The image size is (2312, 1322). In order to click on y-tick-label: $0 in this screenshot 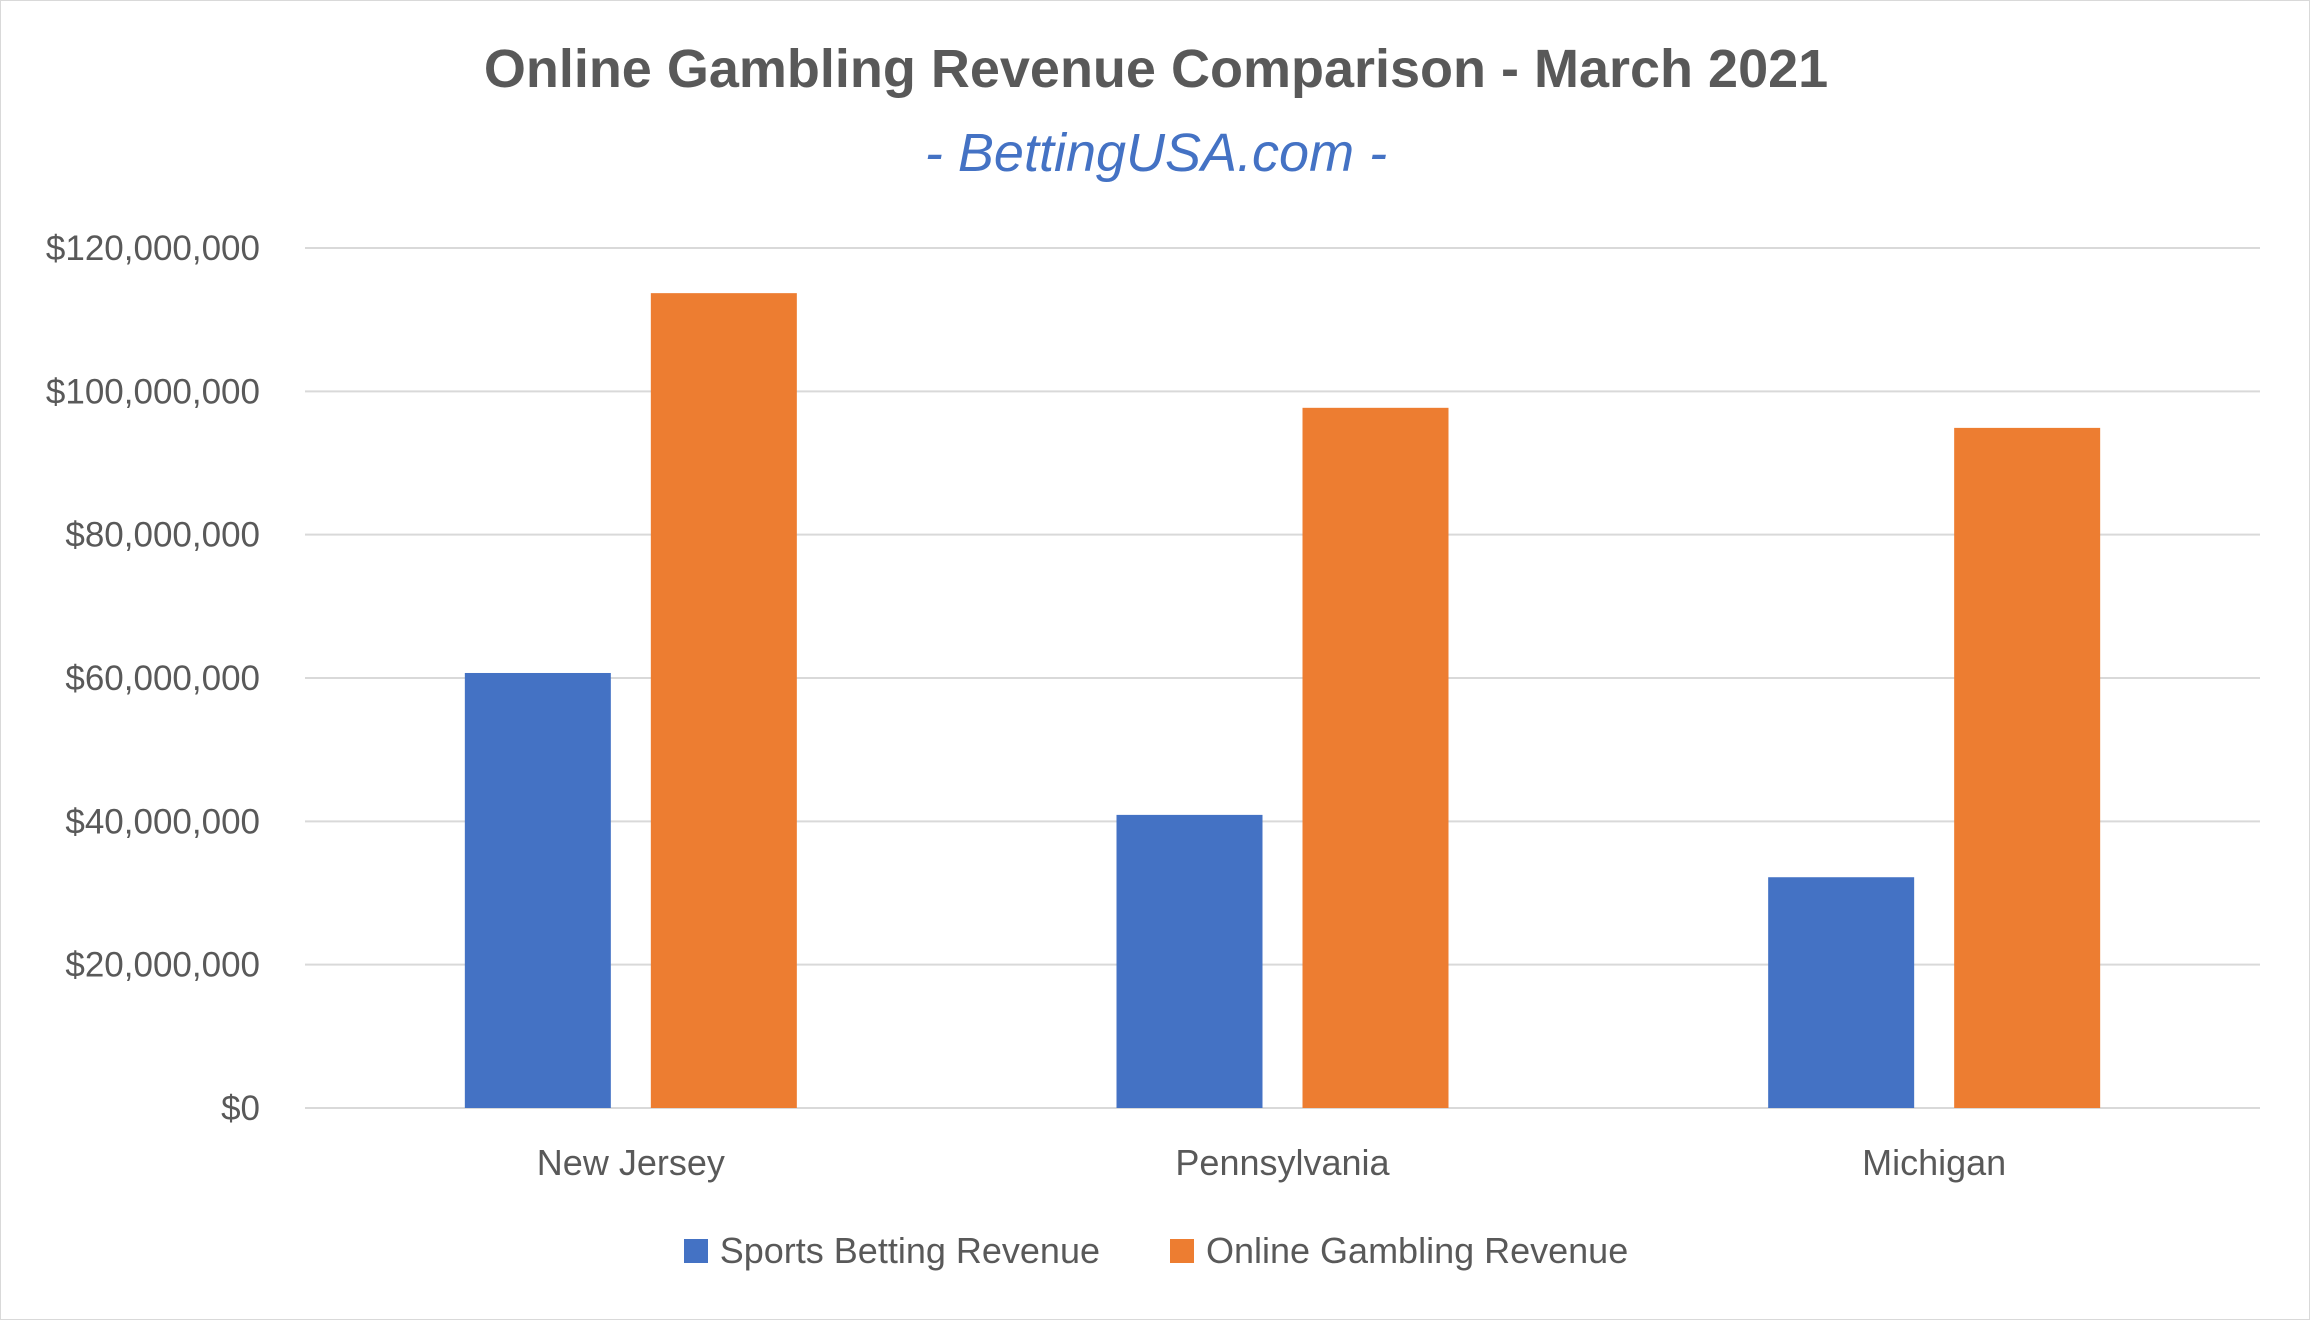, I will do `click(240, 1108)`.